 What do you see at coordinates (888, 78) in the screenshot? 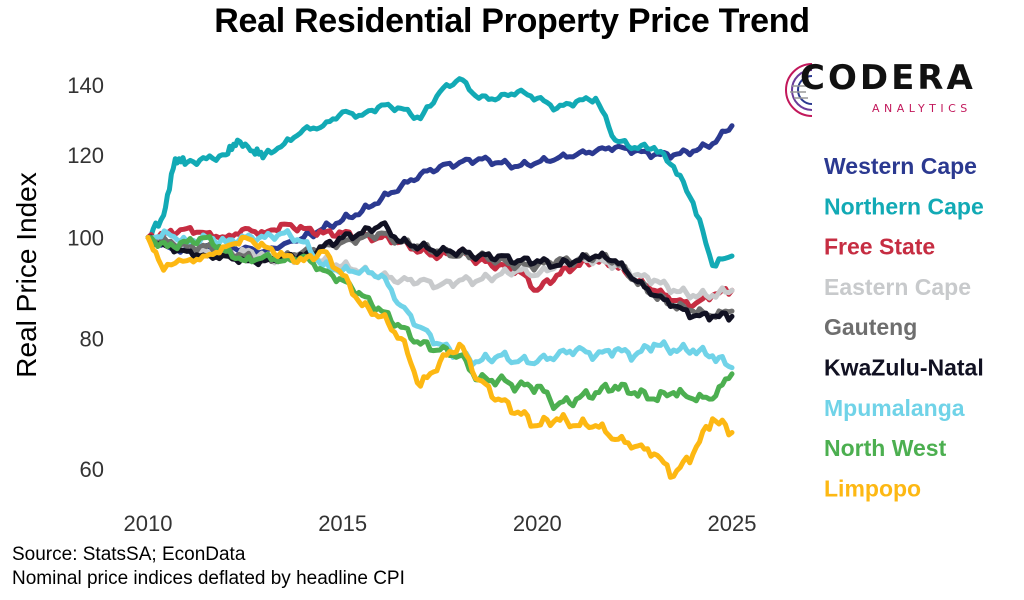
I see `logo-wordmark: CODERA` at bounding box center [888, 78].